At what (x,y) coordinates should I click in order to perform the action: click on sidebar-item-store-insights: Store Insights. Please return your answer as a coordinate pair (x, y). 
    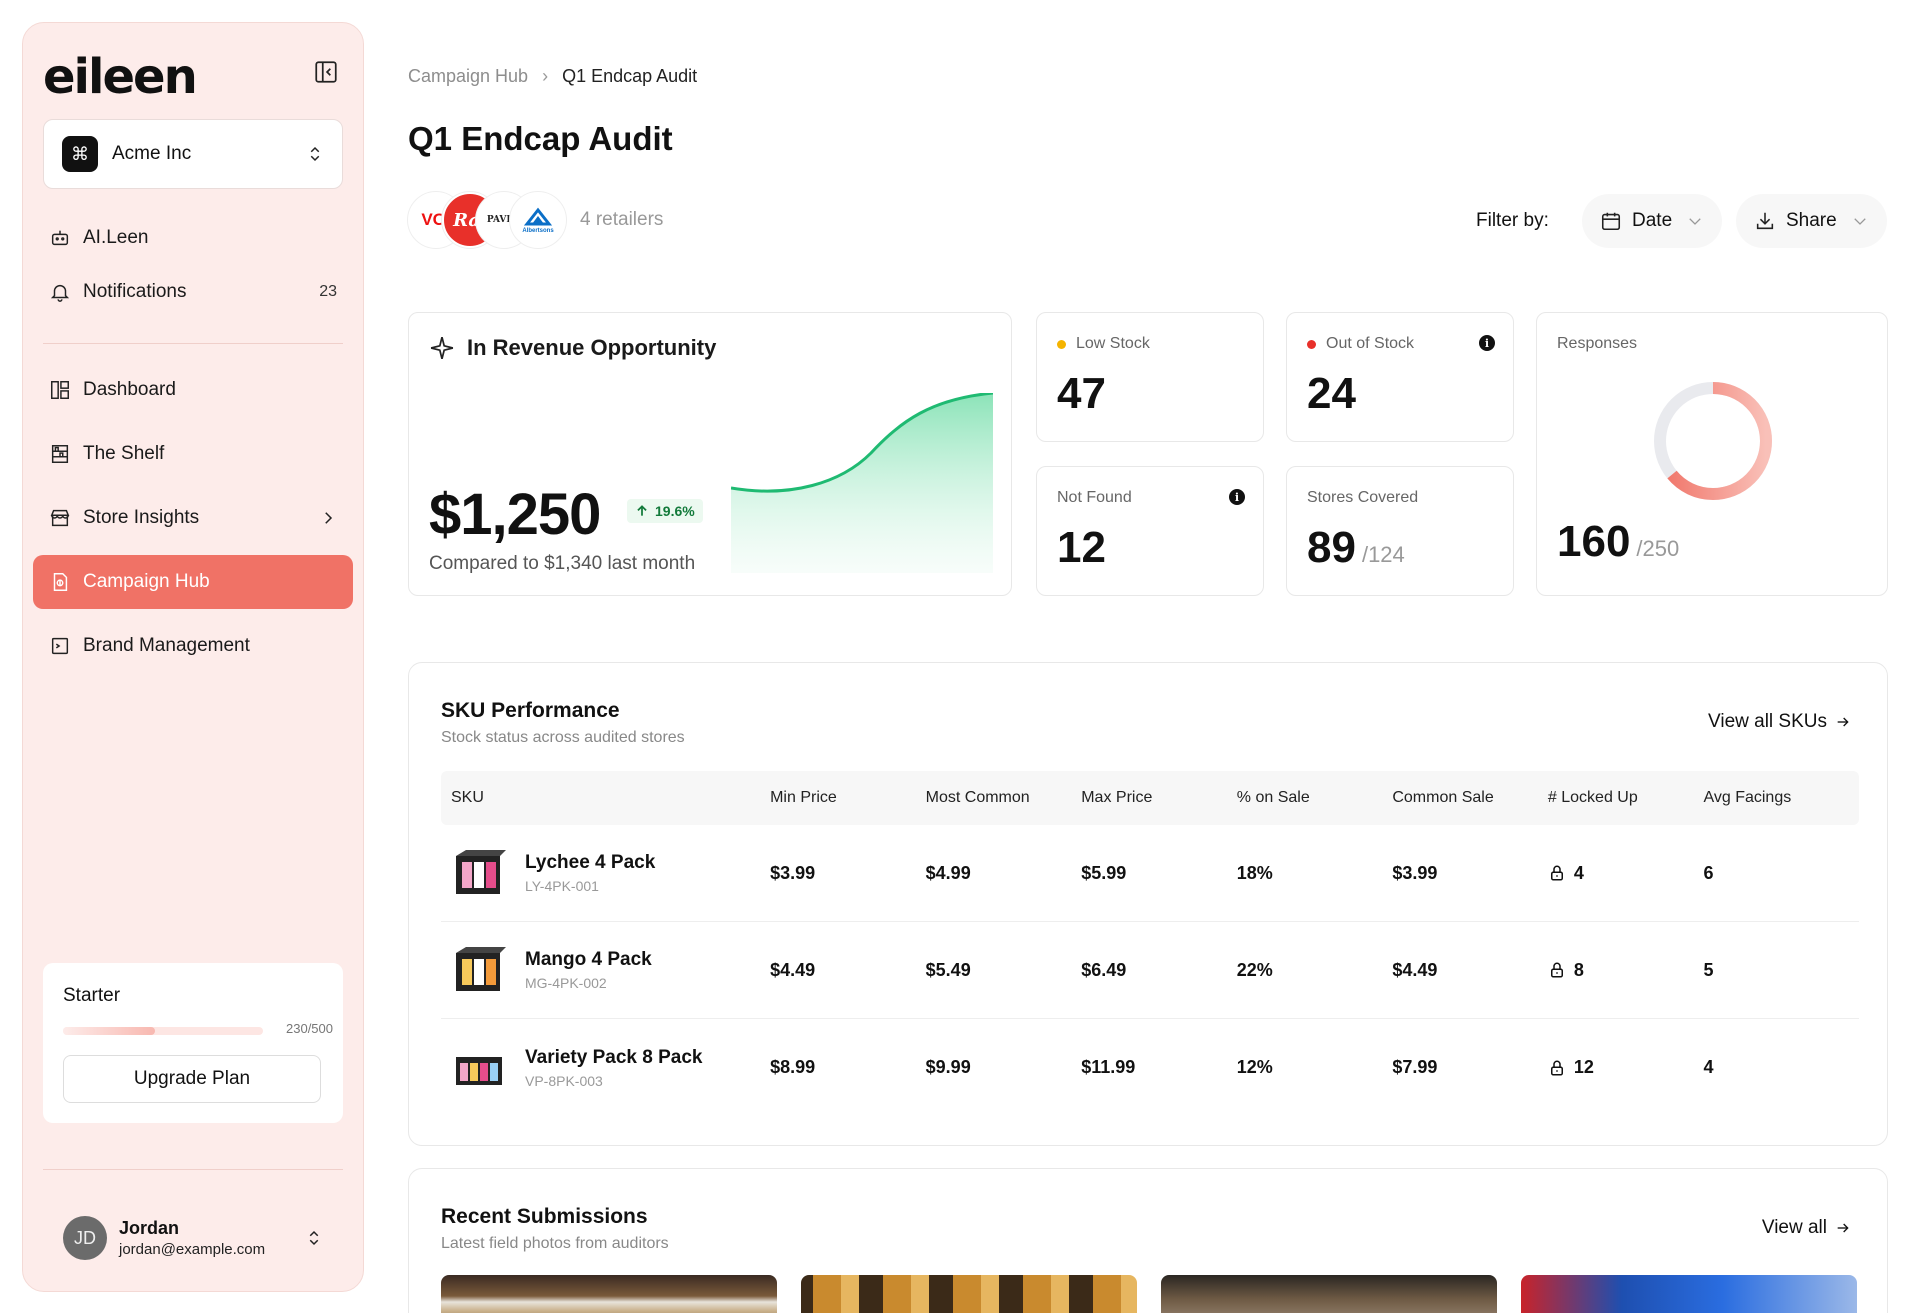
    Looking at the image, I should click on (193, 518).